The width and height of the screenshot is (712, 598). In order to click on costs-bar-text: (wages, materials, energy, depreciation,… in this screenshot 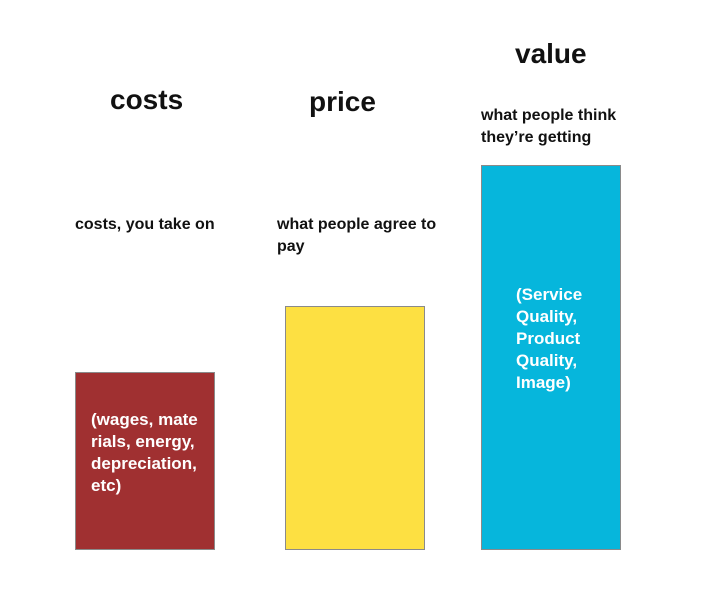, I will do `click(144, 452)`.